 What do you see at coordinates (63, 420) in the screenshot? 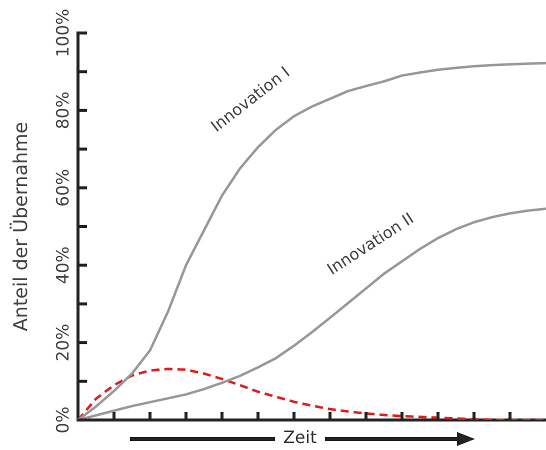
I see `y-tick-label: 0%` at bounding box center [63, 420].